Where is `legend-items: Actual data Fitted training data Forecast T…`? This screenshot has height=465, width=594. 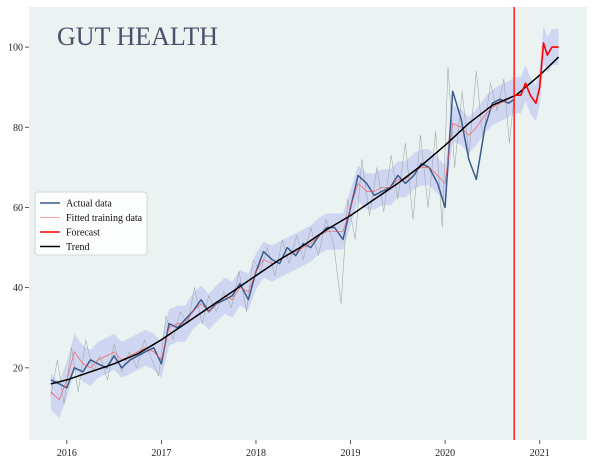
legend-items: Actual data Fitted training data Forecast T… is located at coordinates (91, 226).